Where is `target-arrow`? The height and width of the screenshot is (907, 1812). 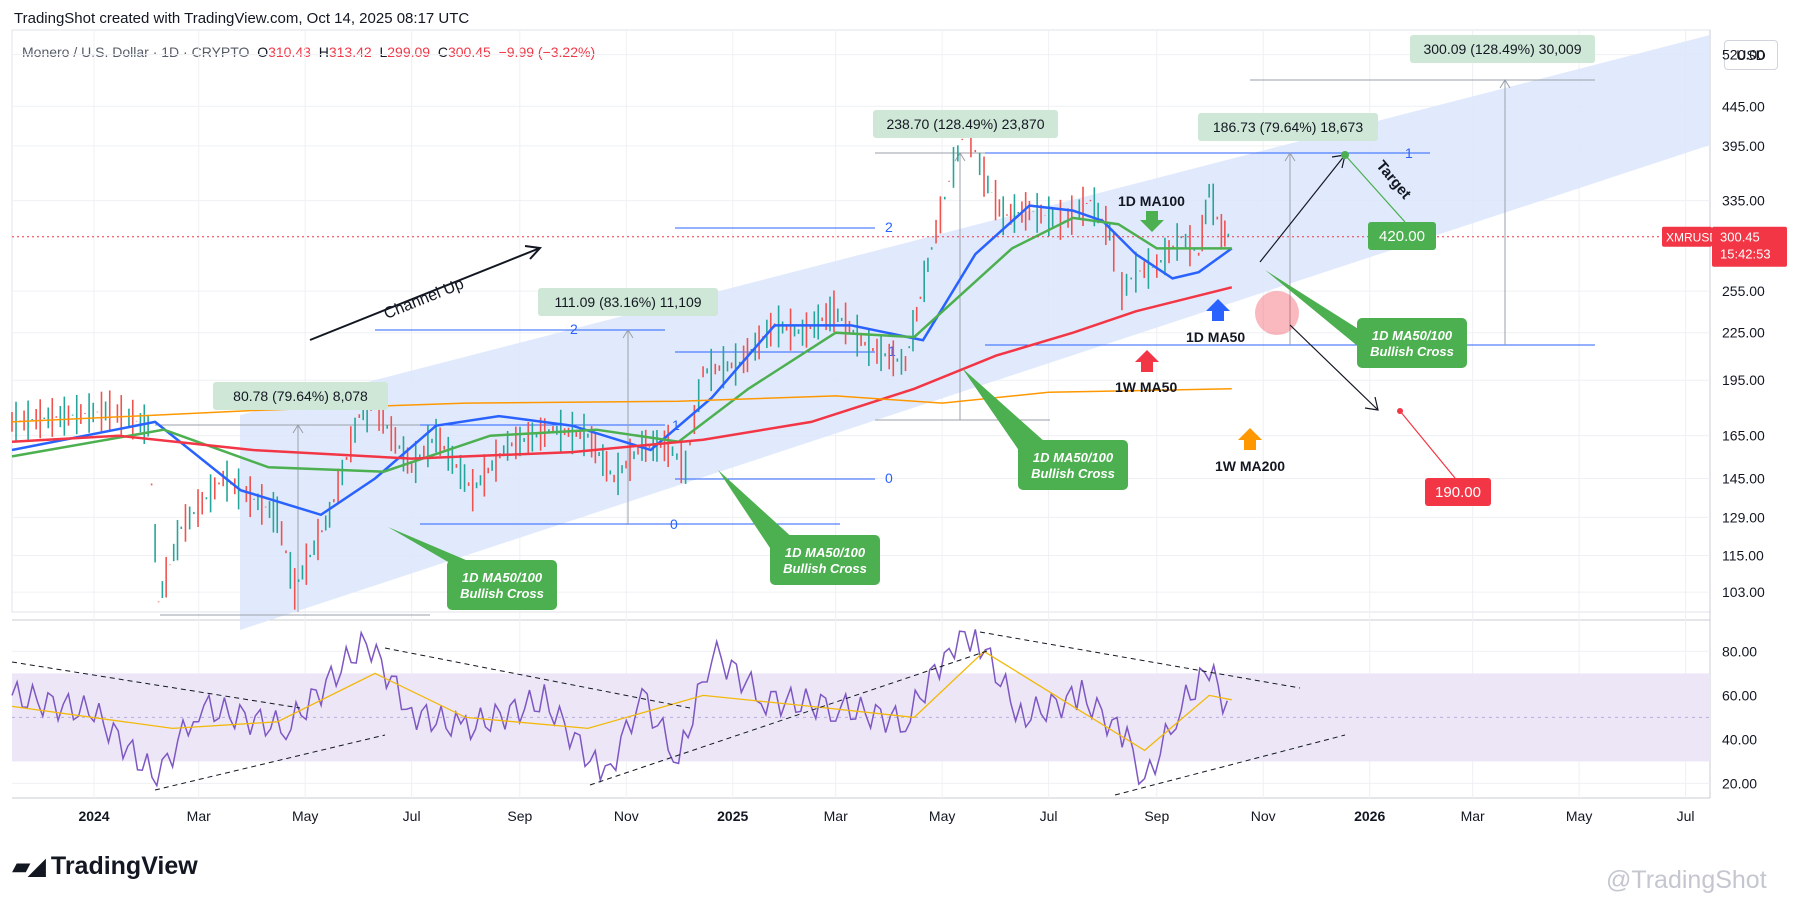 target-arrow is located at coordinates (1302, 208).